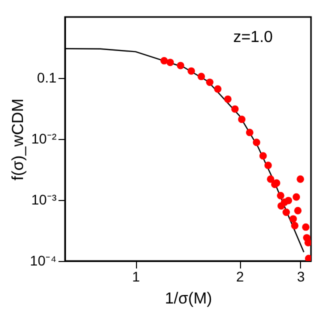  What do you see at coordinates (188, 299) in the screenshot?
I see `x-axis-title: 1/σ(M)` at bounding box center [188, 299].